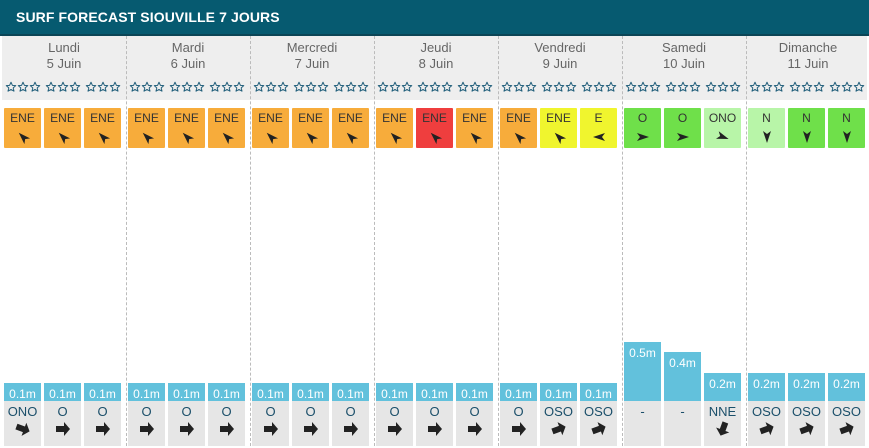  I want to click on swell-height-label: 0.4m, so click(682, 363).